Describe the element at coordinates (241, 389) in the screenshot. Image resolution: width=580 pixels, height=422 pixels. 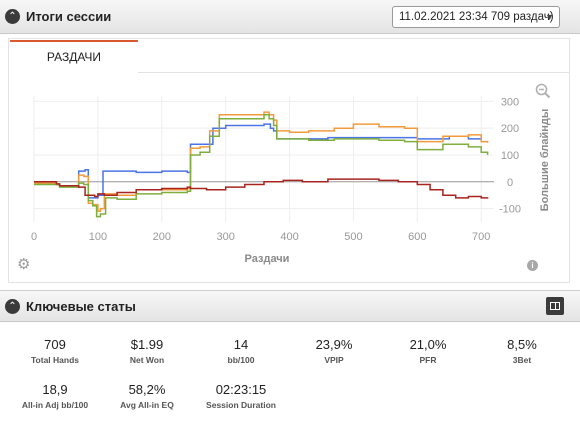
I see `stat-value: 02:23:15` at that location.